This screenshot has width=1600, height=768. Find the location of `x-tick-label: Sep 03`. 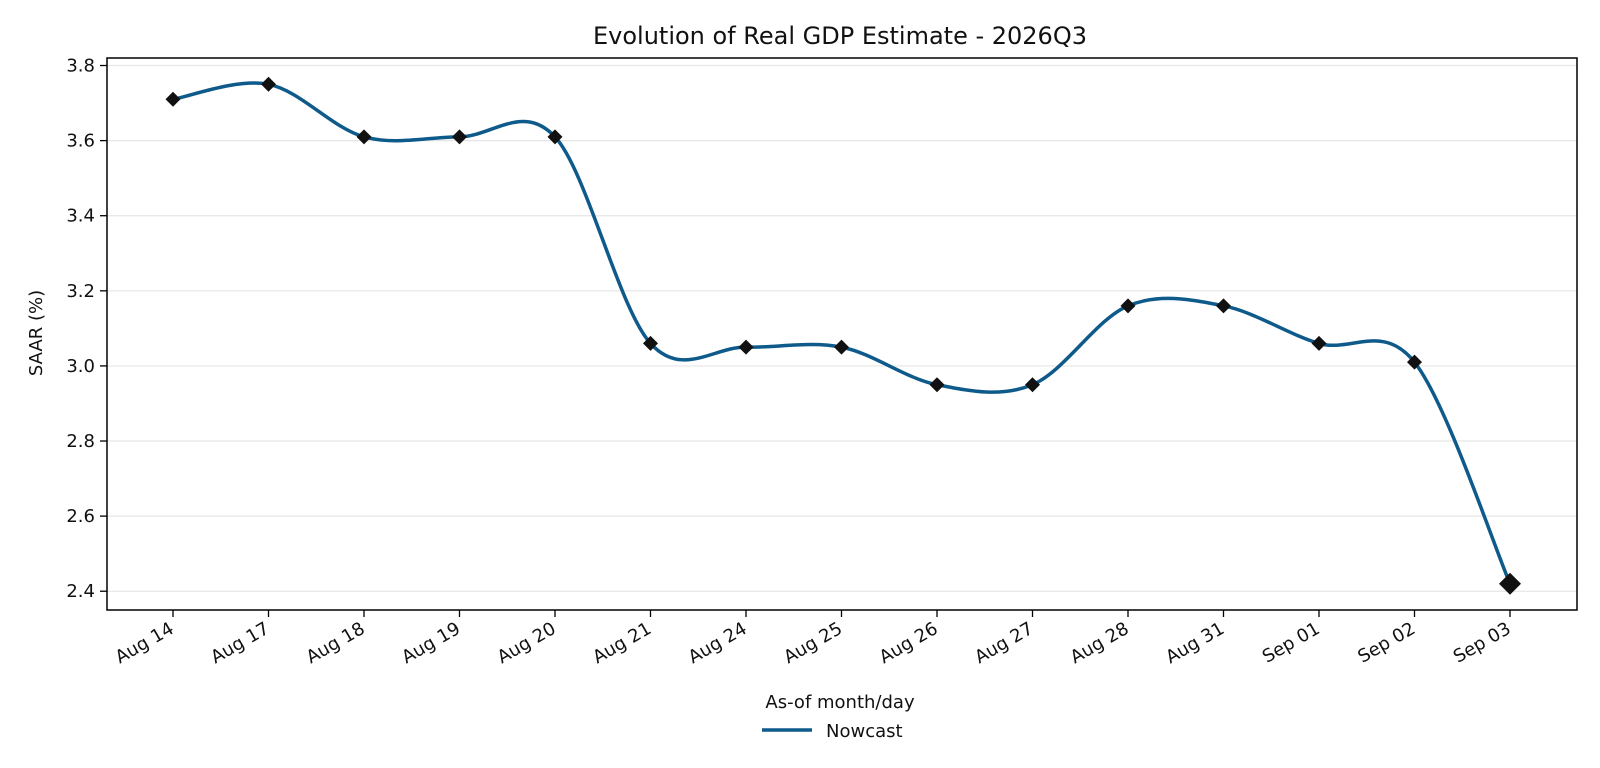

x-tick-label: Sep 03 is located at coordinates (1482, 642).